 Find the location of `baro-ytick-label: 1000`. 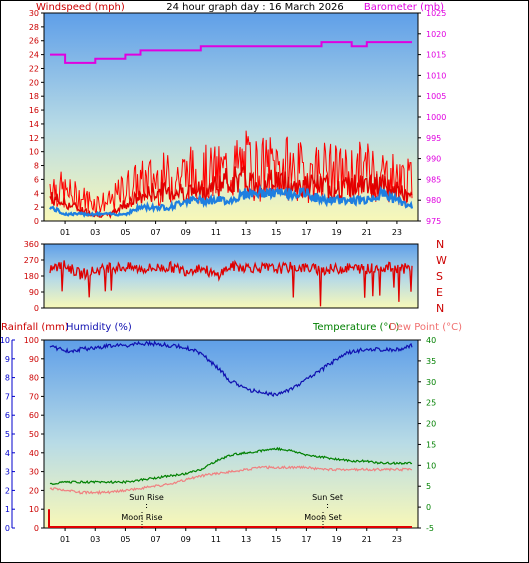

baro-ytick-label: 1000 is located at coordinates (436, 117).